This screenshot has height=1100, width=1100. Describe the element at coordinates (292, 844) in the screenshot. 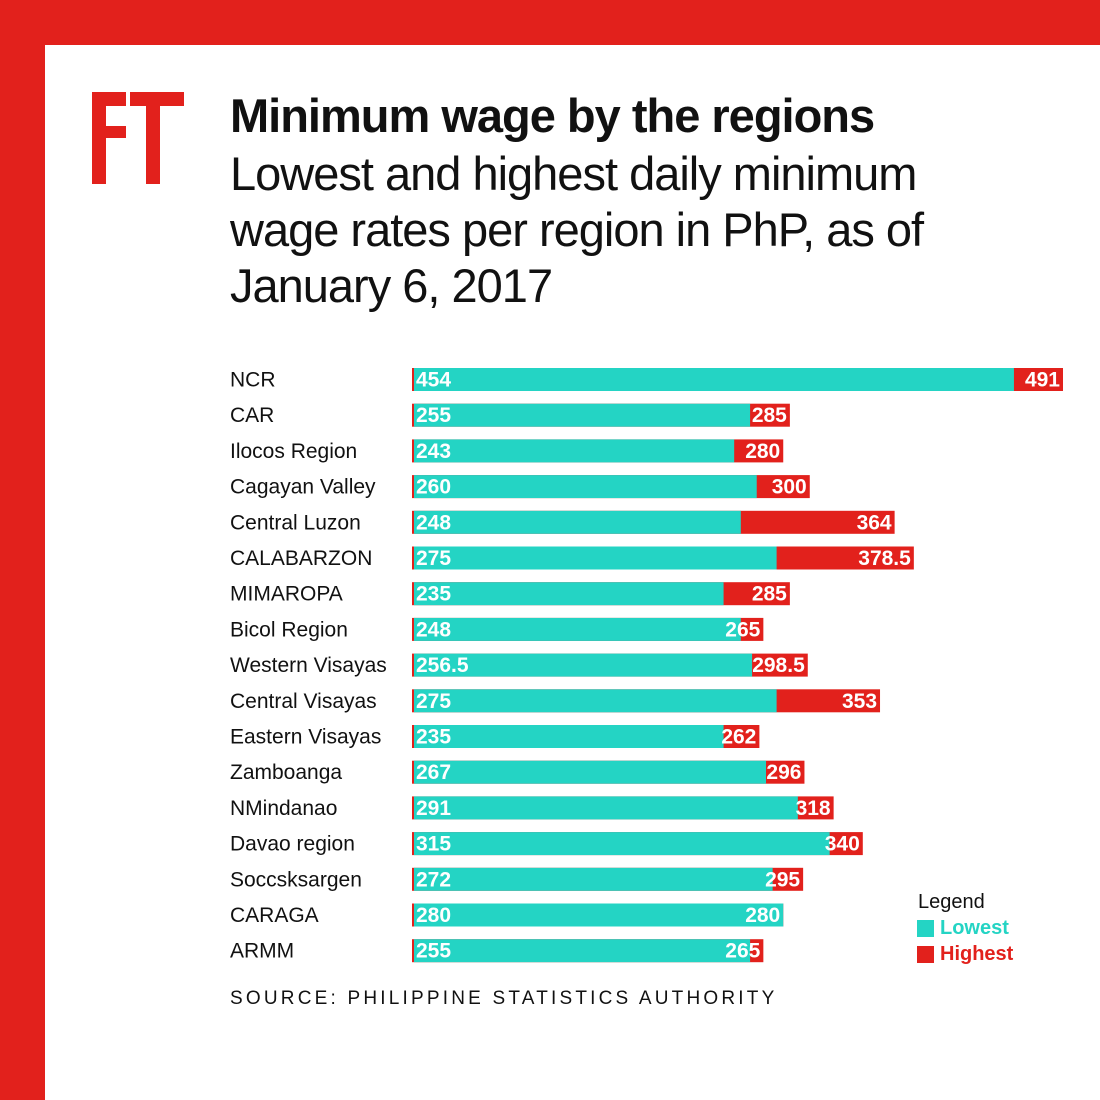

I see `category-label-davao-region: Davao region` at that location.